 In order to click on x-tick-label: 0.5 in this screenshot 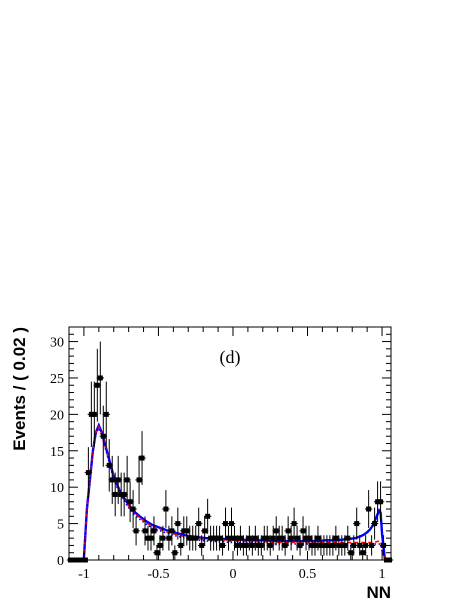, I will do `click(308, 574)`.